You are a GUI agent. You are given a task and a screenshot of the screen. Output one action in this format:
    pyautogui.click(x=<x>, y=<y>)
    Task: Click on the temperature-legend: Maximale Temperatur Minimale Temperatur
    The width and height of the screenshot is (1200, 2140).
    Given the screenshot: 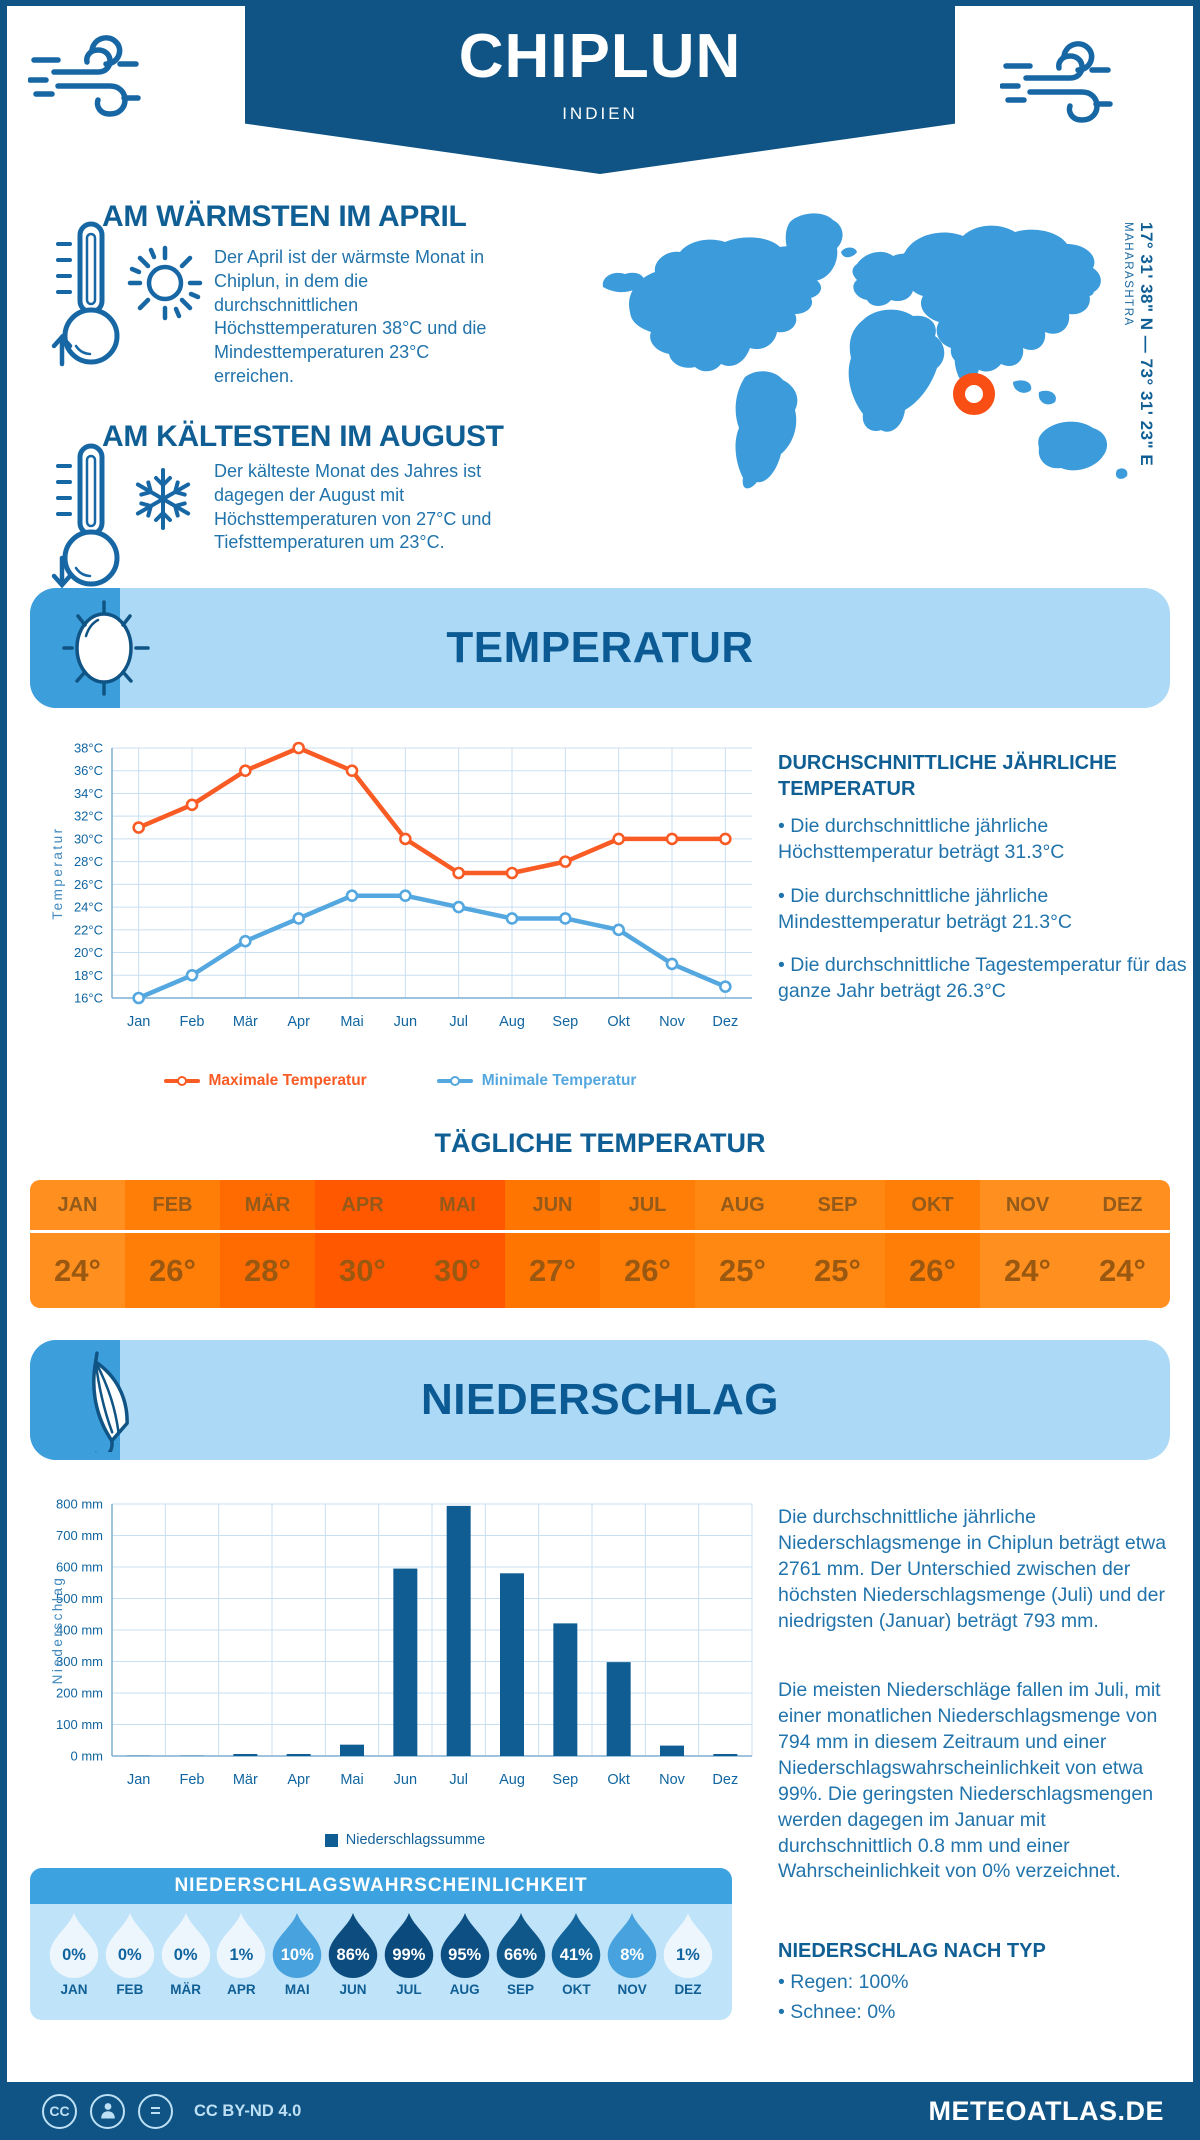 What is the action you would take?
    pyautogui.click(x=400, y=1081)
    